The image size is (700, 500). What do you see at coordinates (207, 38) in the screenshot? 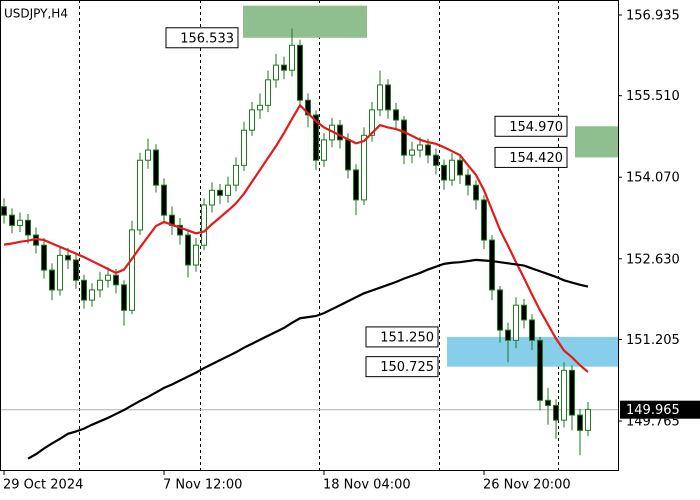
I see `zone-label: 156.533` at bounding box center [207, 38].